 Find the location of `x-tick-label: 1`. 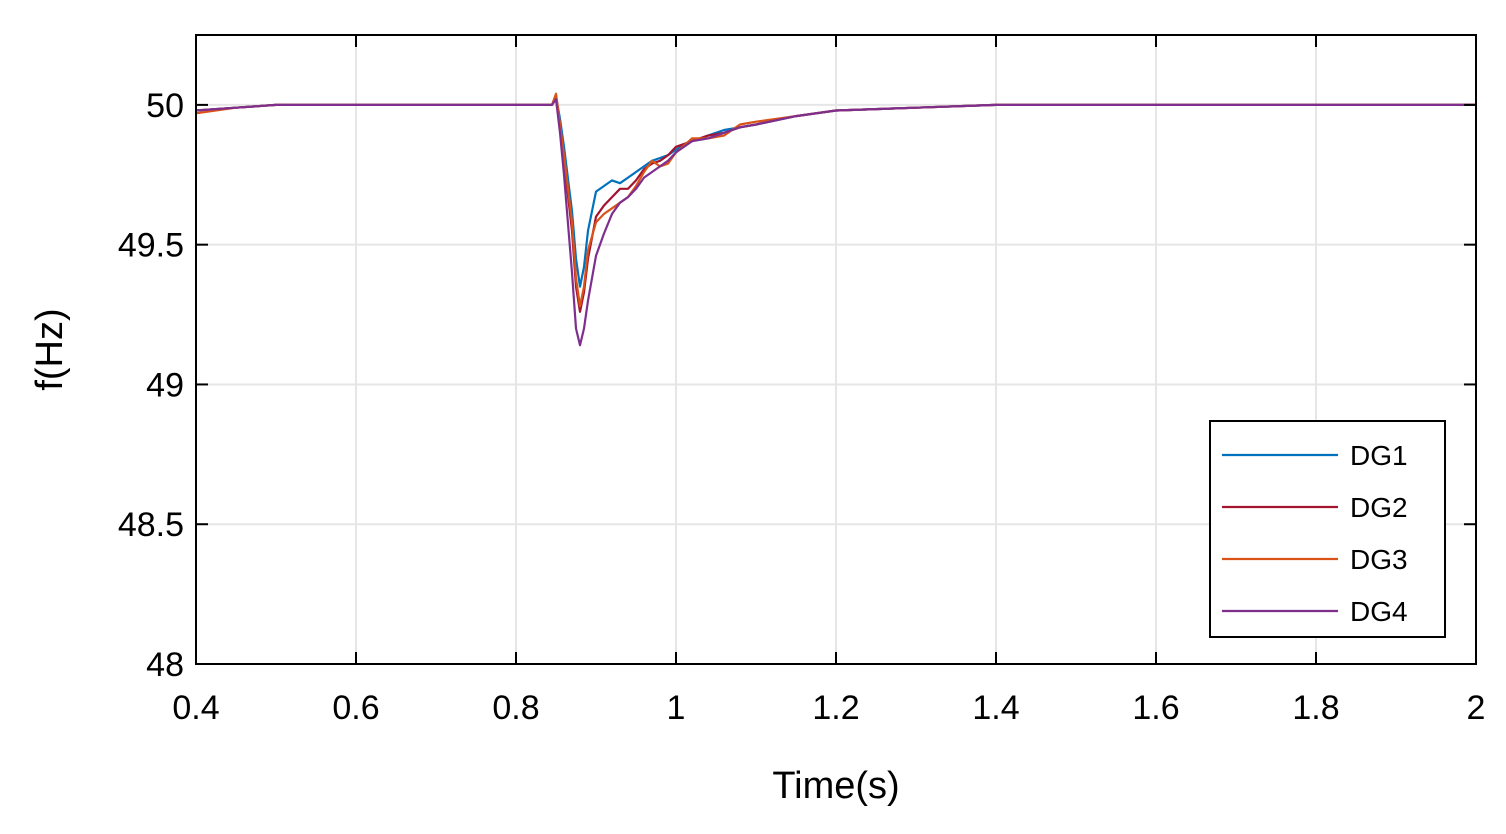

x-tick-label: 1 is located at coordinates (676, 708).